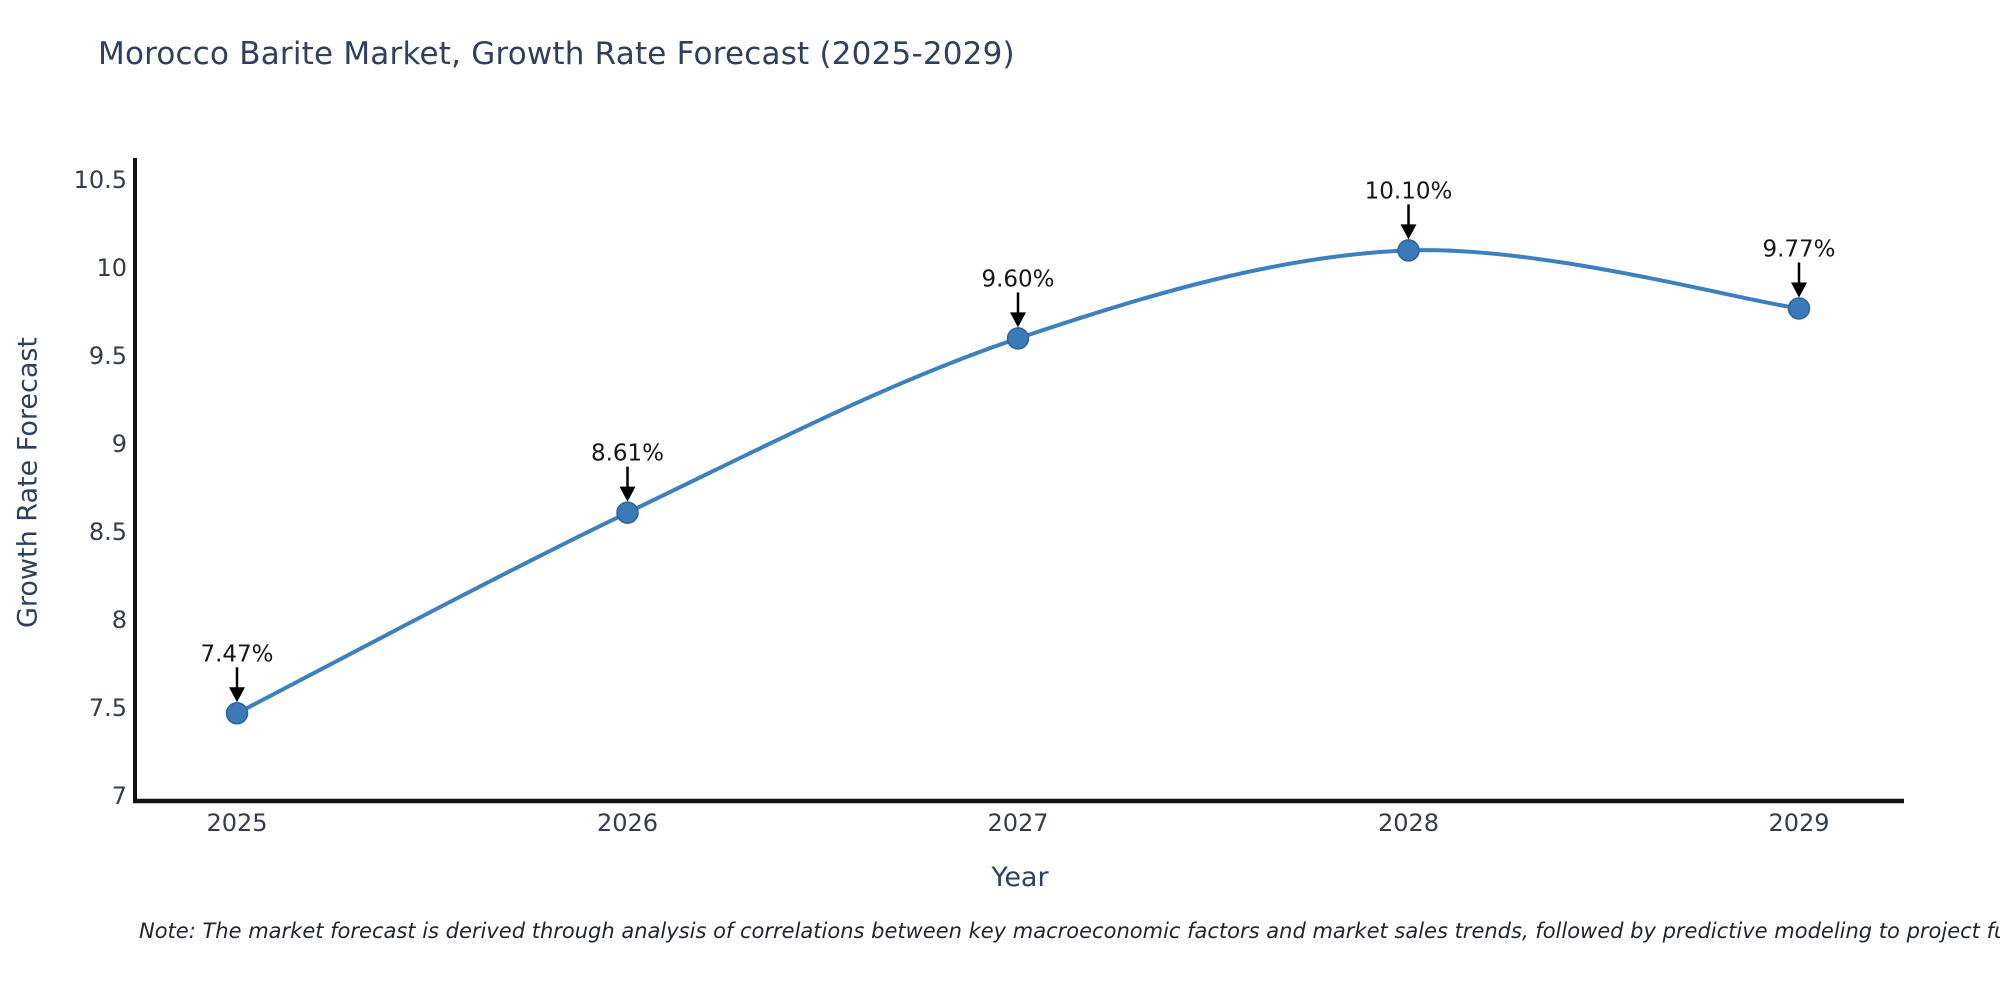  Describe the element at coordinates (1798, 249) in the screenshot. I see `data-point-label: 9.77%` at that location.